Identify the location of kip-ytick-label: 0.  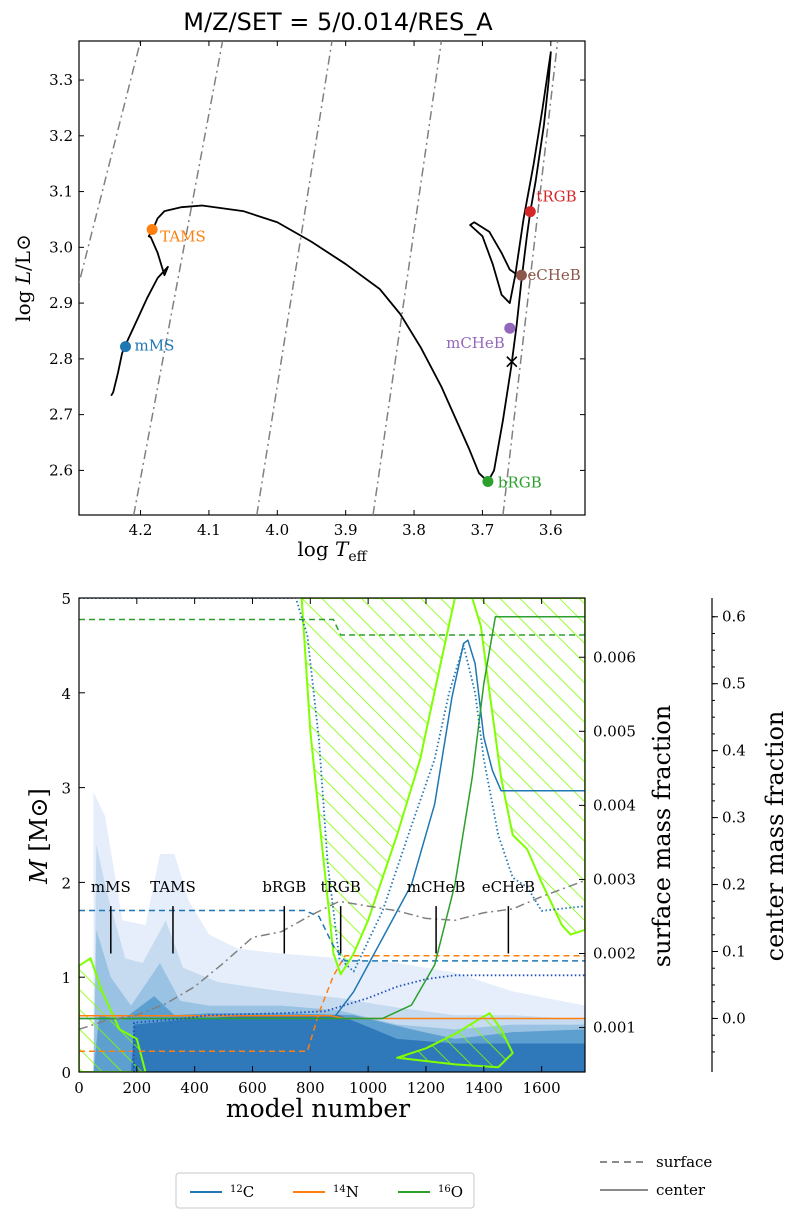
(66, 1073).